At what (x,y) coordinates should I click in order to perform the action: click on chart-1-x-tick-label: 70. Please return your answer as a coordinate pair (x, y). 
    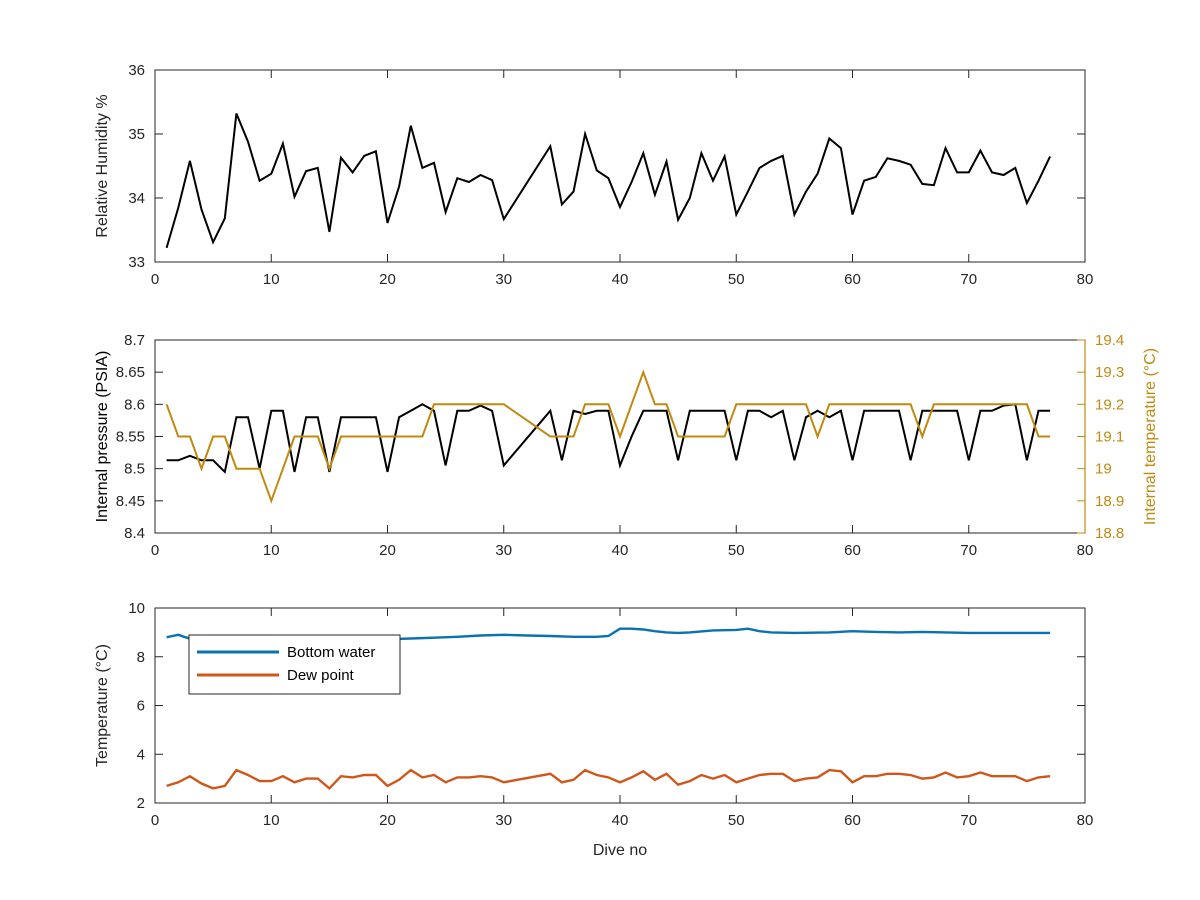
    Looking at the image, I should click on (968, 550).